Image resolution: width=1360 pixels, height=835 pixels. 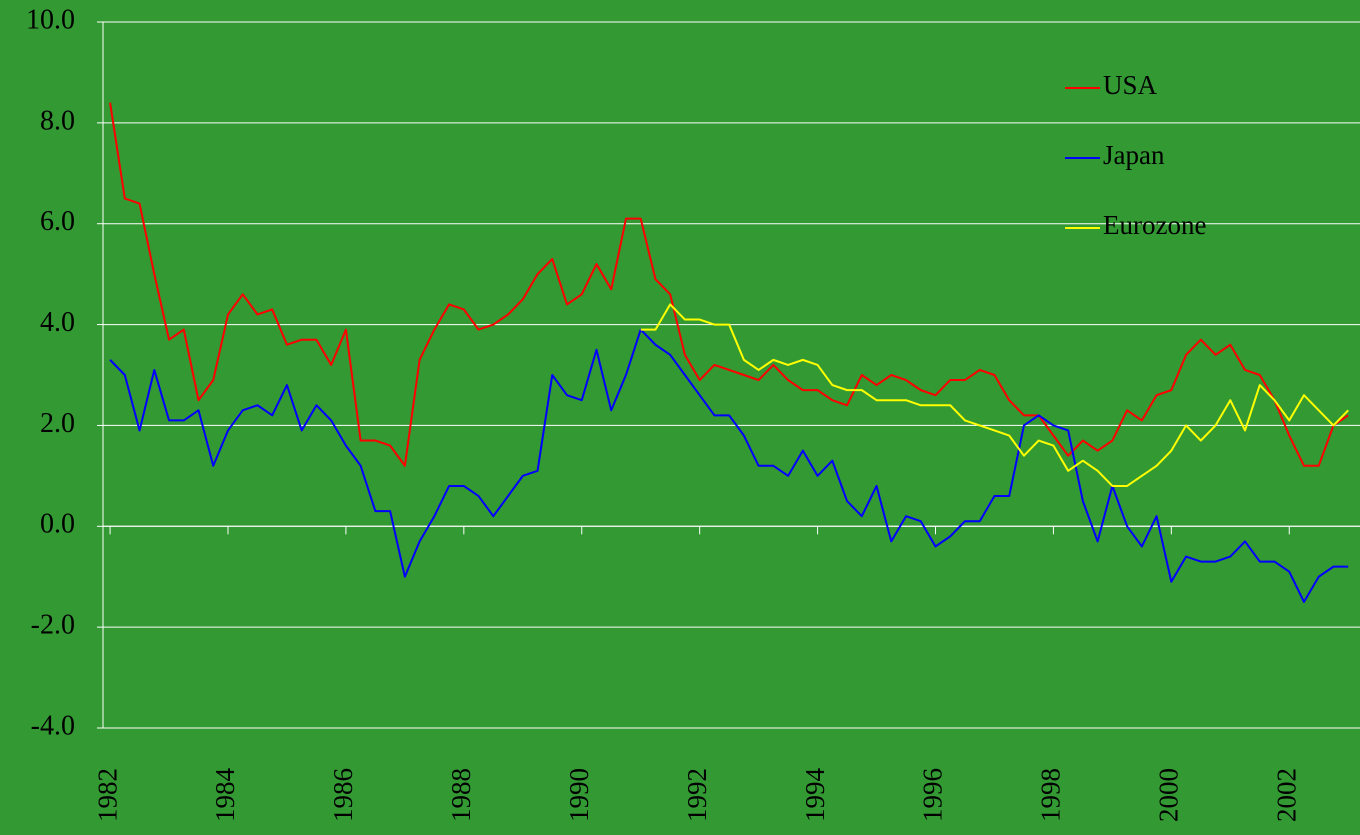 What do you see at coordinates (57, 120) in the screenshot?
I see `y-tick-label: 8.0` at bounding box center [57, 120].